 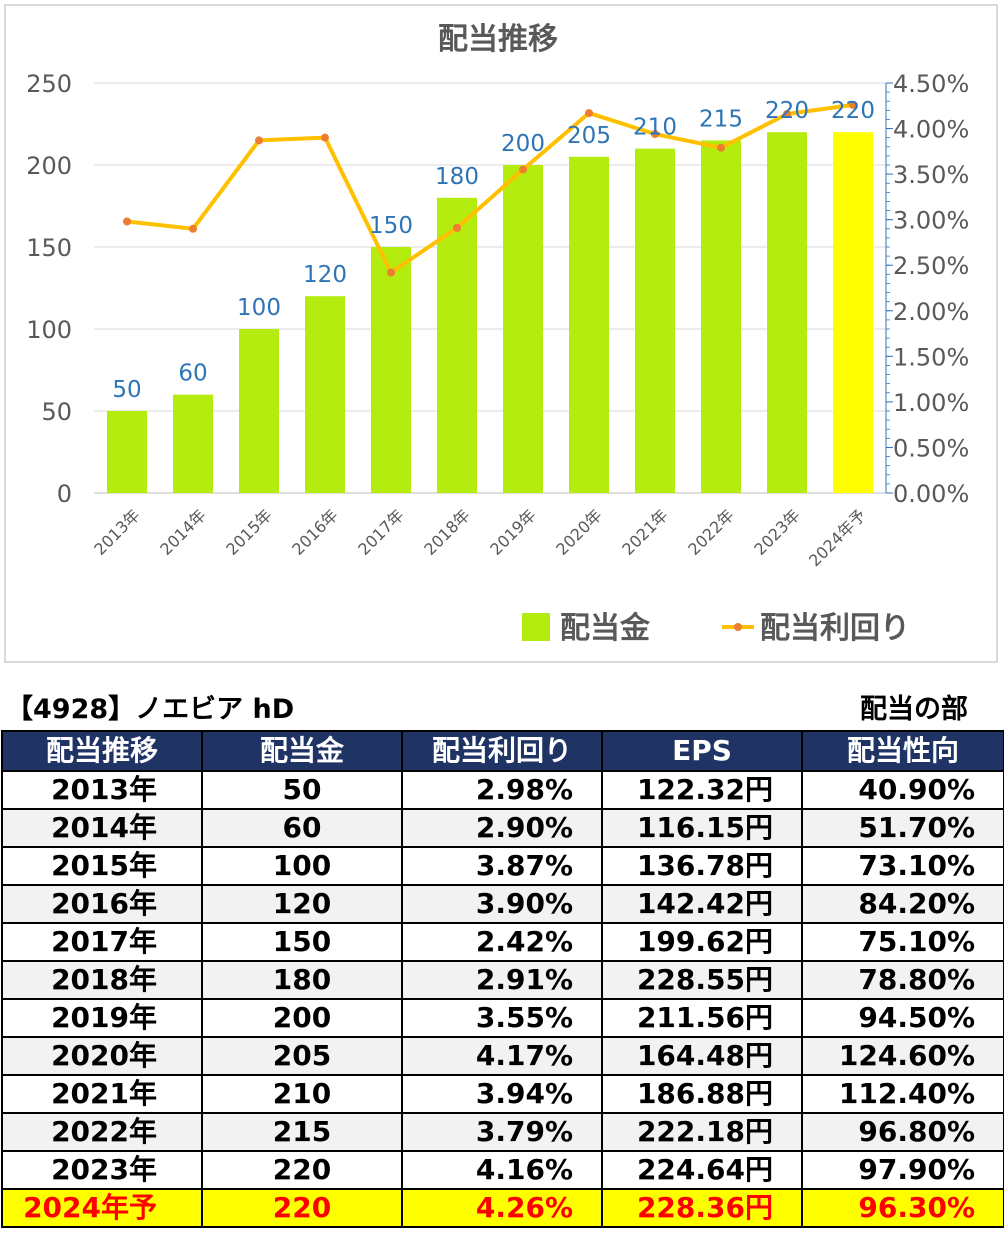 What do you see at coordinates (457, 177) in the screenshot?
I see `bar-data-label: 180` at bounding box center [457, 177].